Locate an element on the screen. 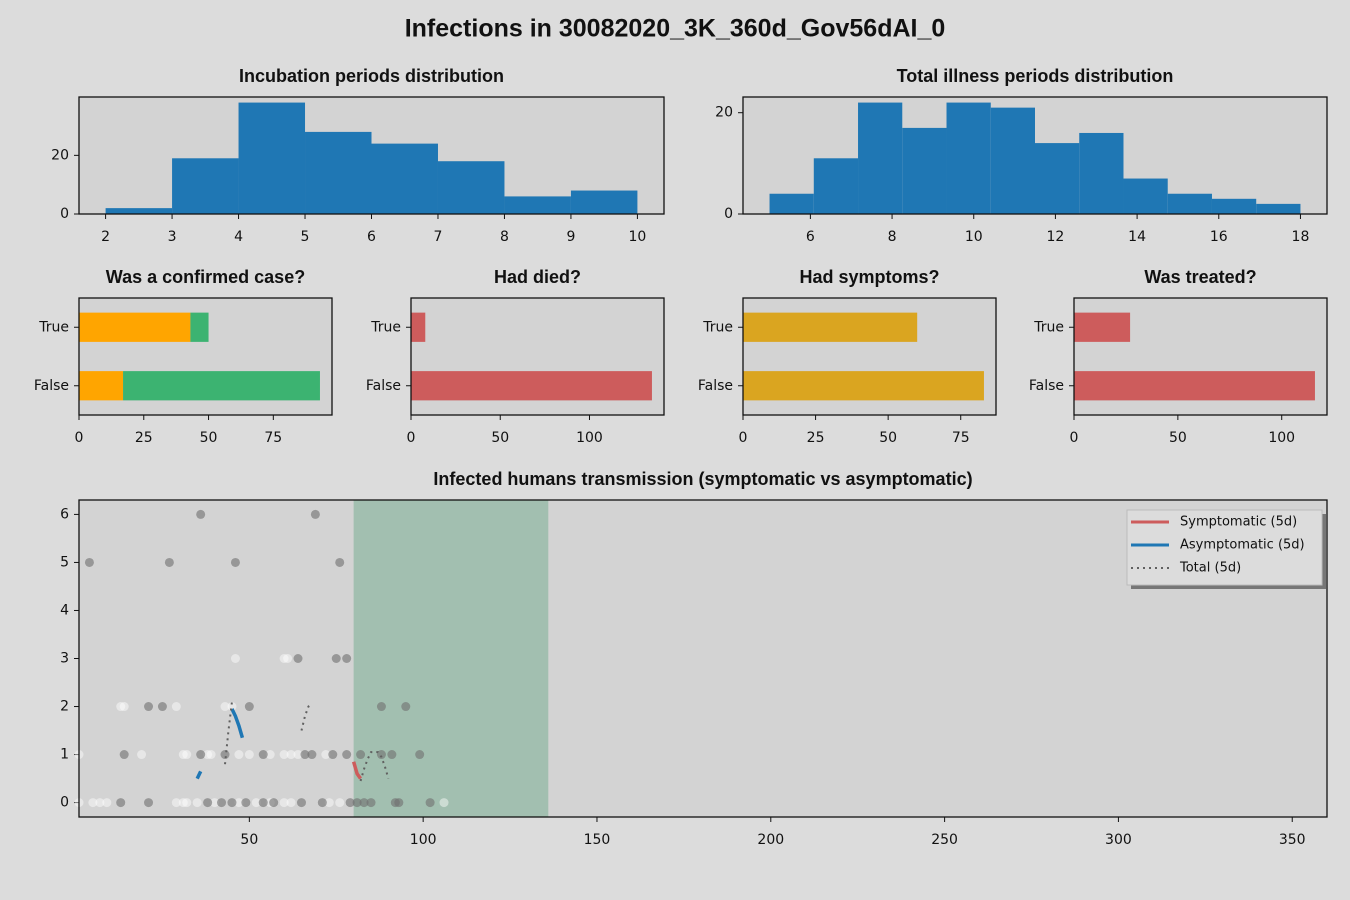 This screenshot has height=900, width=1350. y-tick-label: 6 is located at coordinates (64, 514).